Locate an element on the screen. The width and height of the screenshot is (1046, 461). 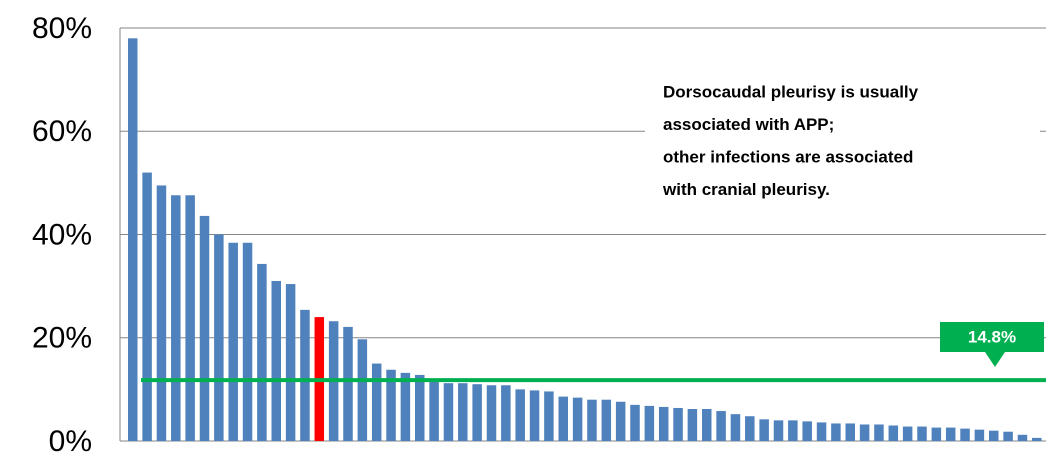
y-tick-label: 0% is located at coordinates (70, 441).